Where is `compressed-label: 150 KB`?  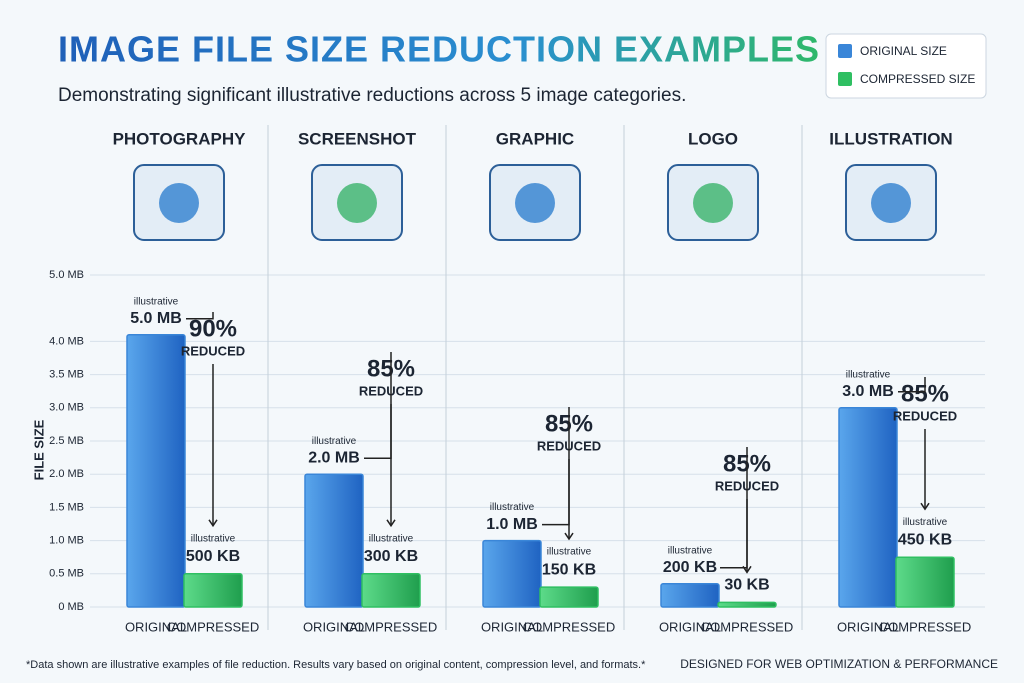 compressed-label: 150 KB is located at coordinates (569, 569).